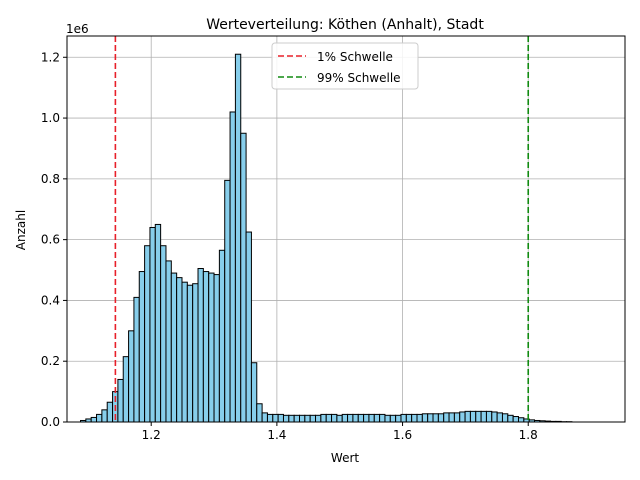 The height and width of the screenshot is (480, 640). What do you see at coordinates (50, 179) in the screenshot?
I see `y-tick-label: 0.8` at bounding box center [50, 179].